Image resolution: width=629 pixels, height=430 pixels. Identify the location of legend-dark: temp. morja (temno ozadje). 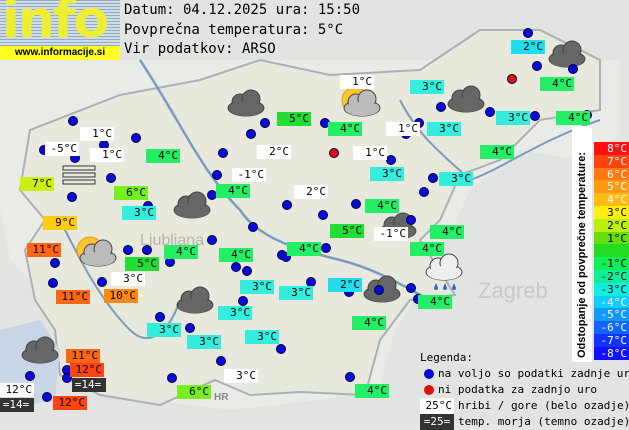
(543, 421).